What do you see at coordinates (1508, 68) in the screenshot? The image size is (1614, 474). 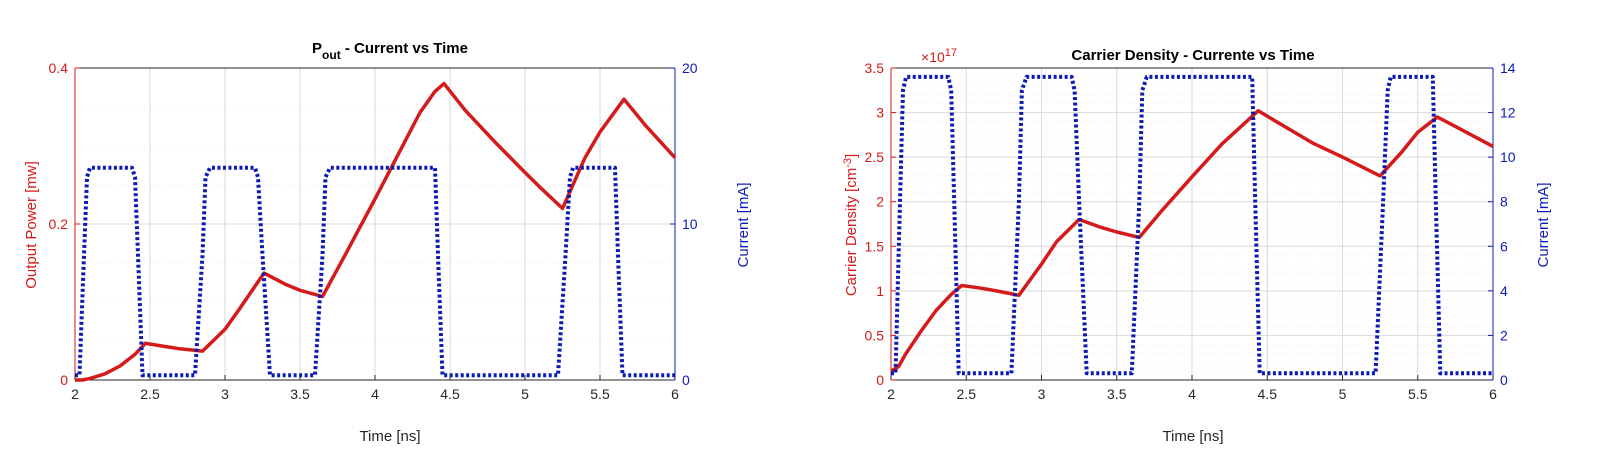 I see `y-right-tick-label: 14` at bounding box center [1508, 68].